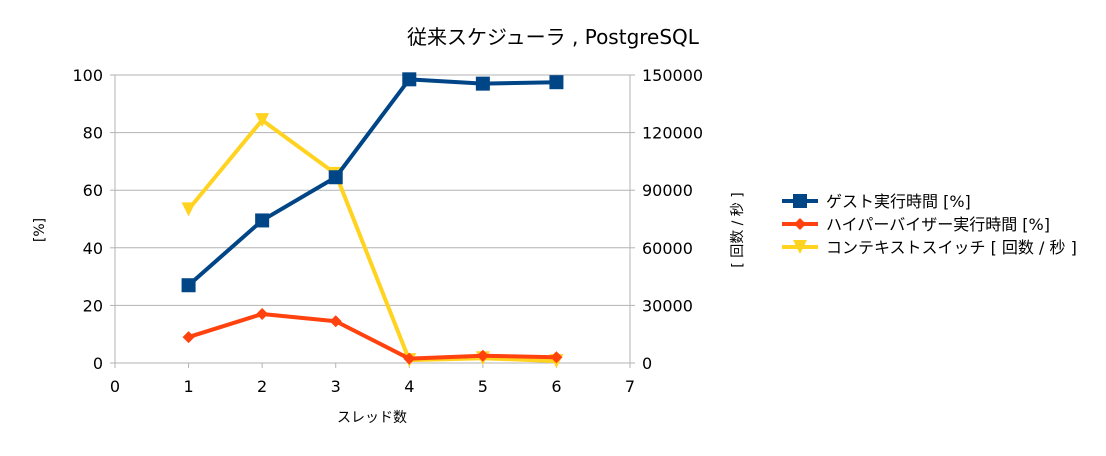  What do you see at coordinates (938, 224) in the screenshot?
I see `legend-label: ハイパーバイザー実行時間 [%]` at bounding box center [938, 224].